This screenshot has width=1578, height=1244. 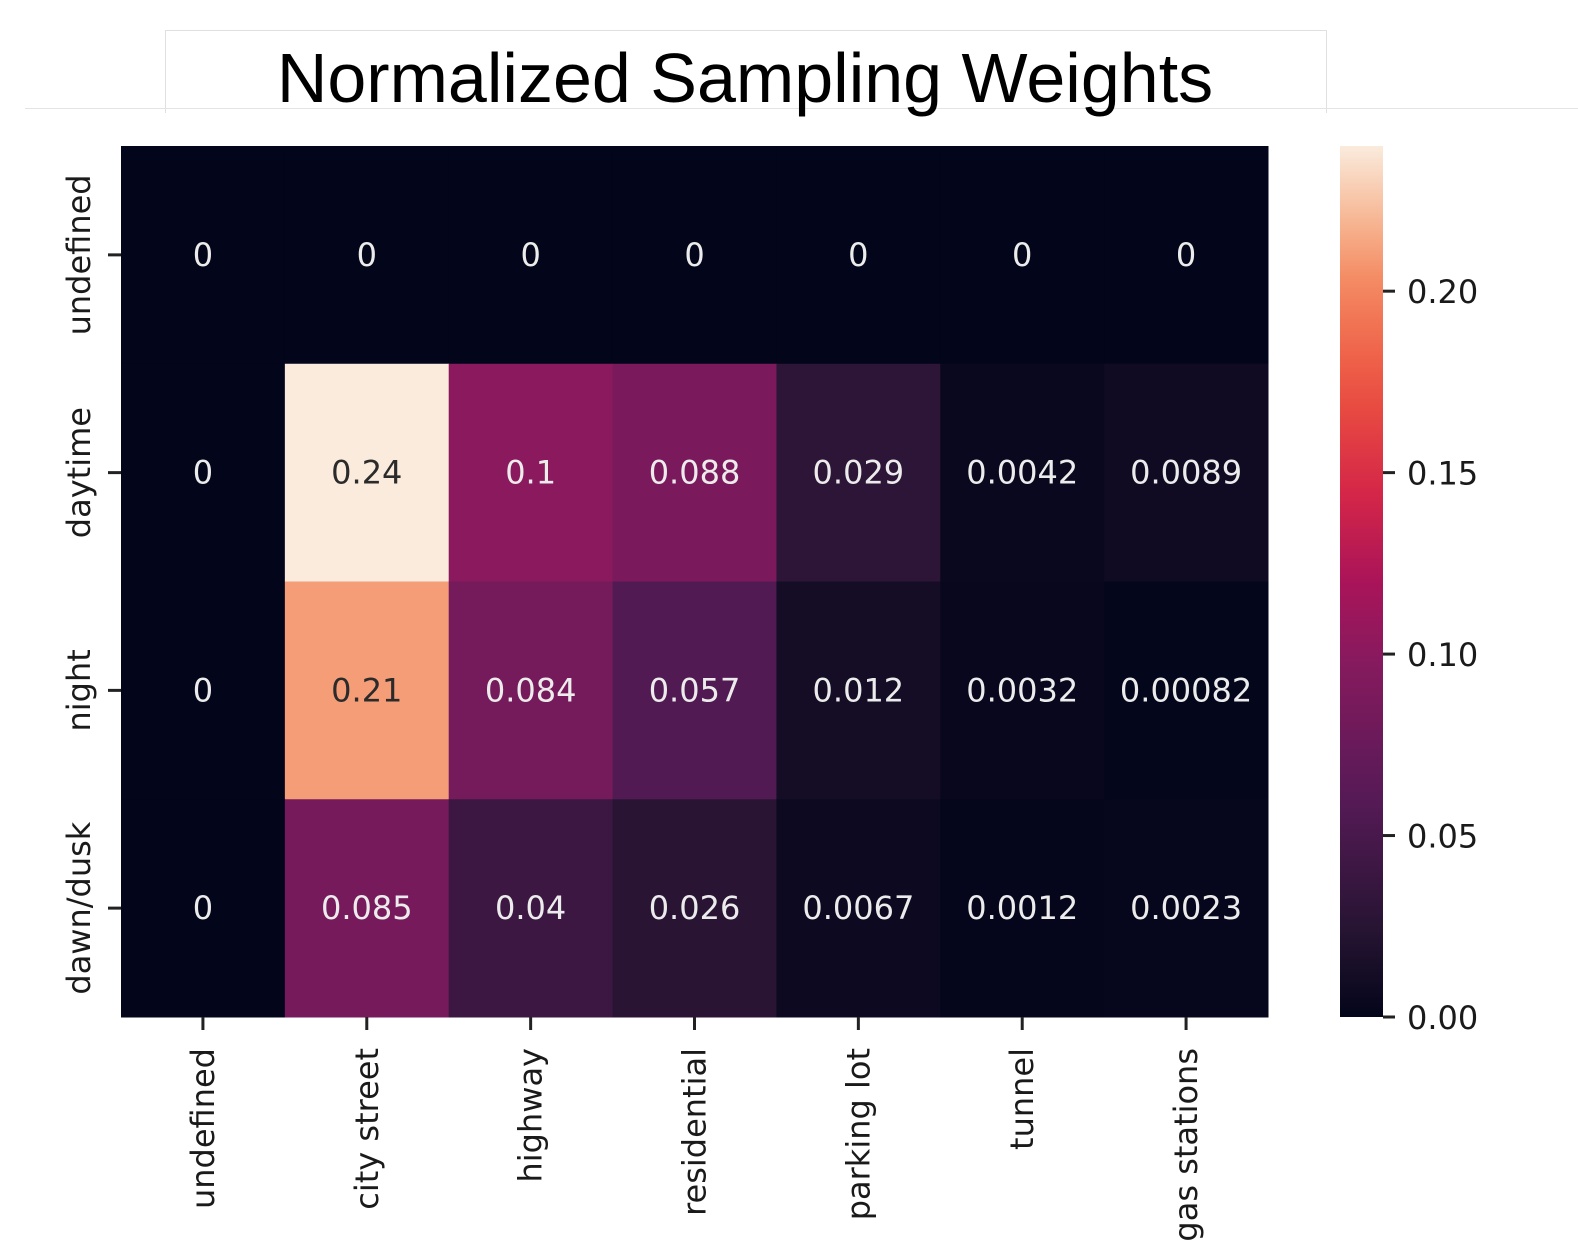 I want to click on x-tick-label: city street, so click(x=367, y=1129).